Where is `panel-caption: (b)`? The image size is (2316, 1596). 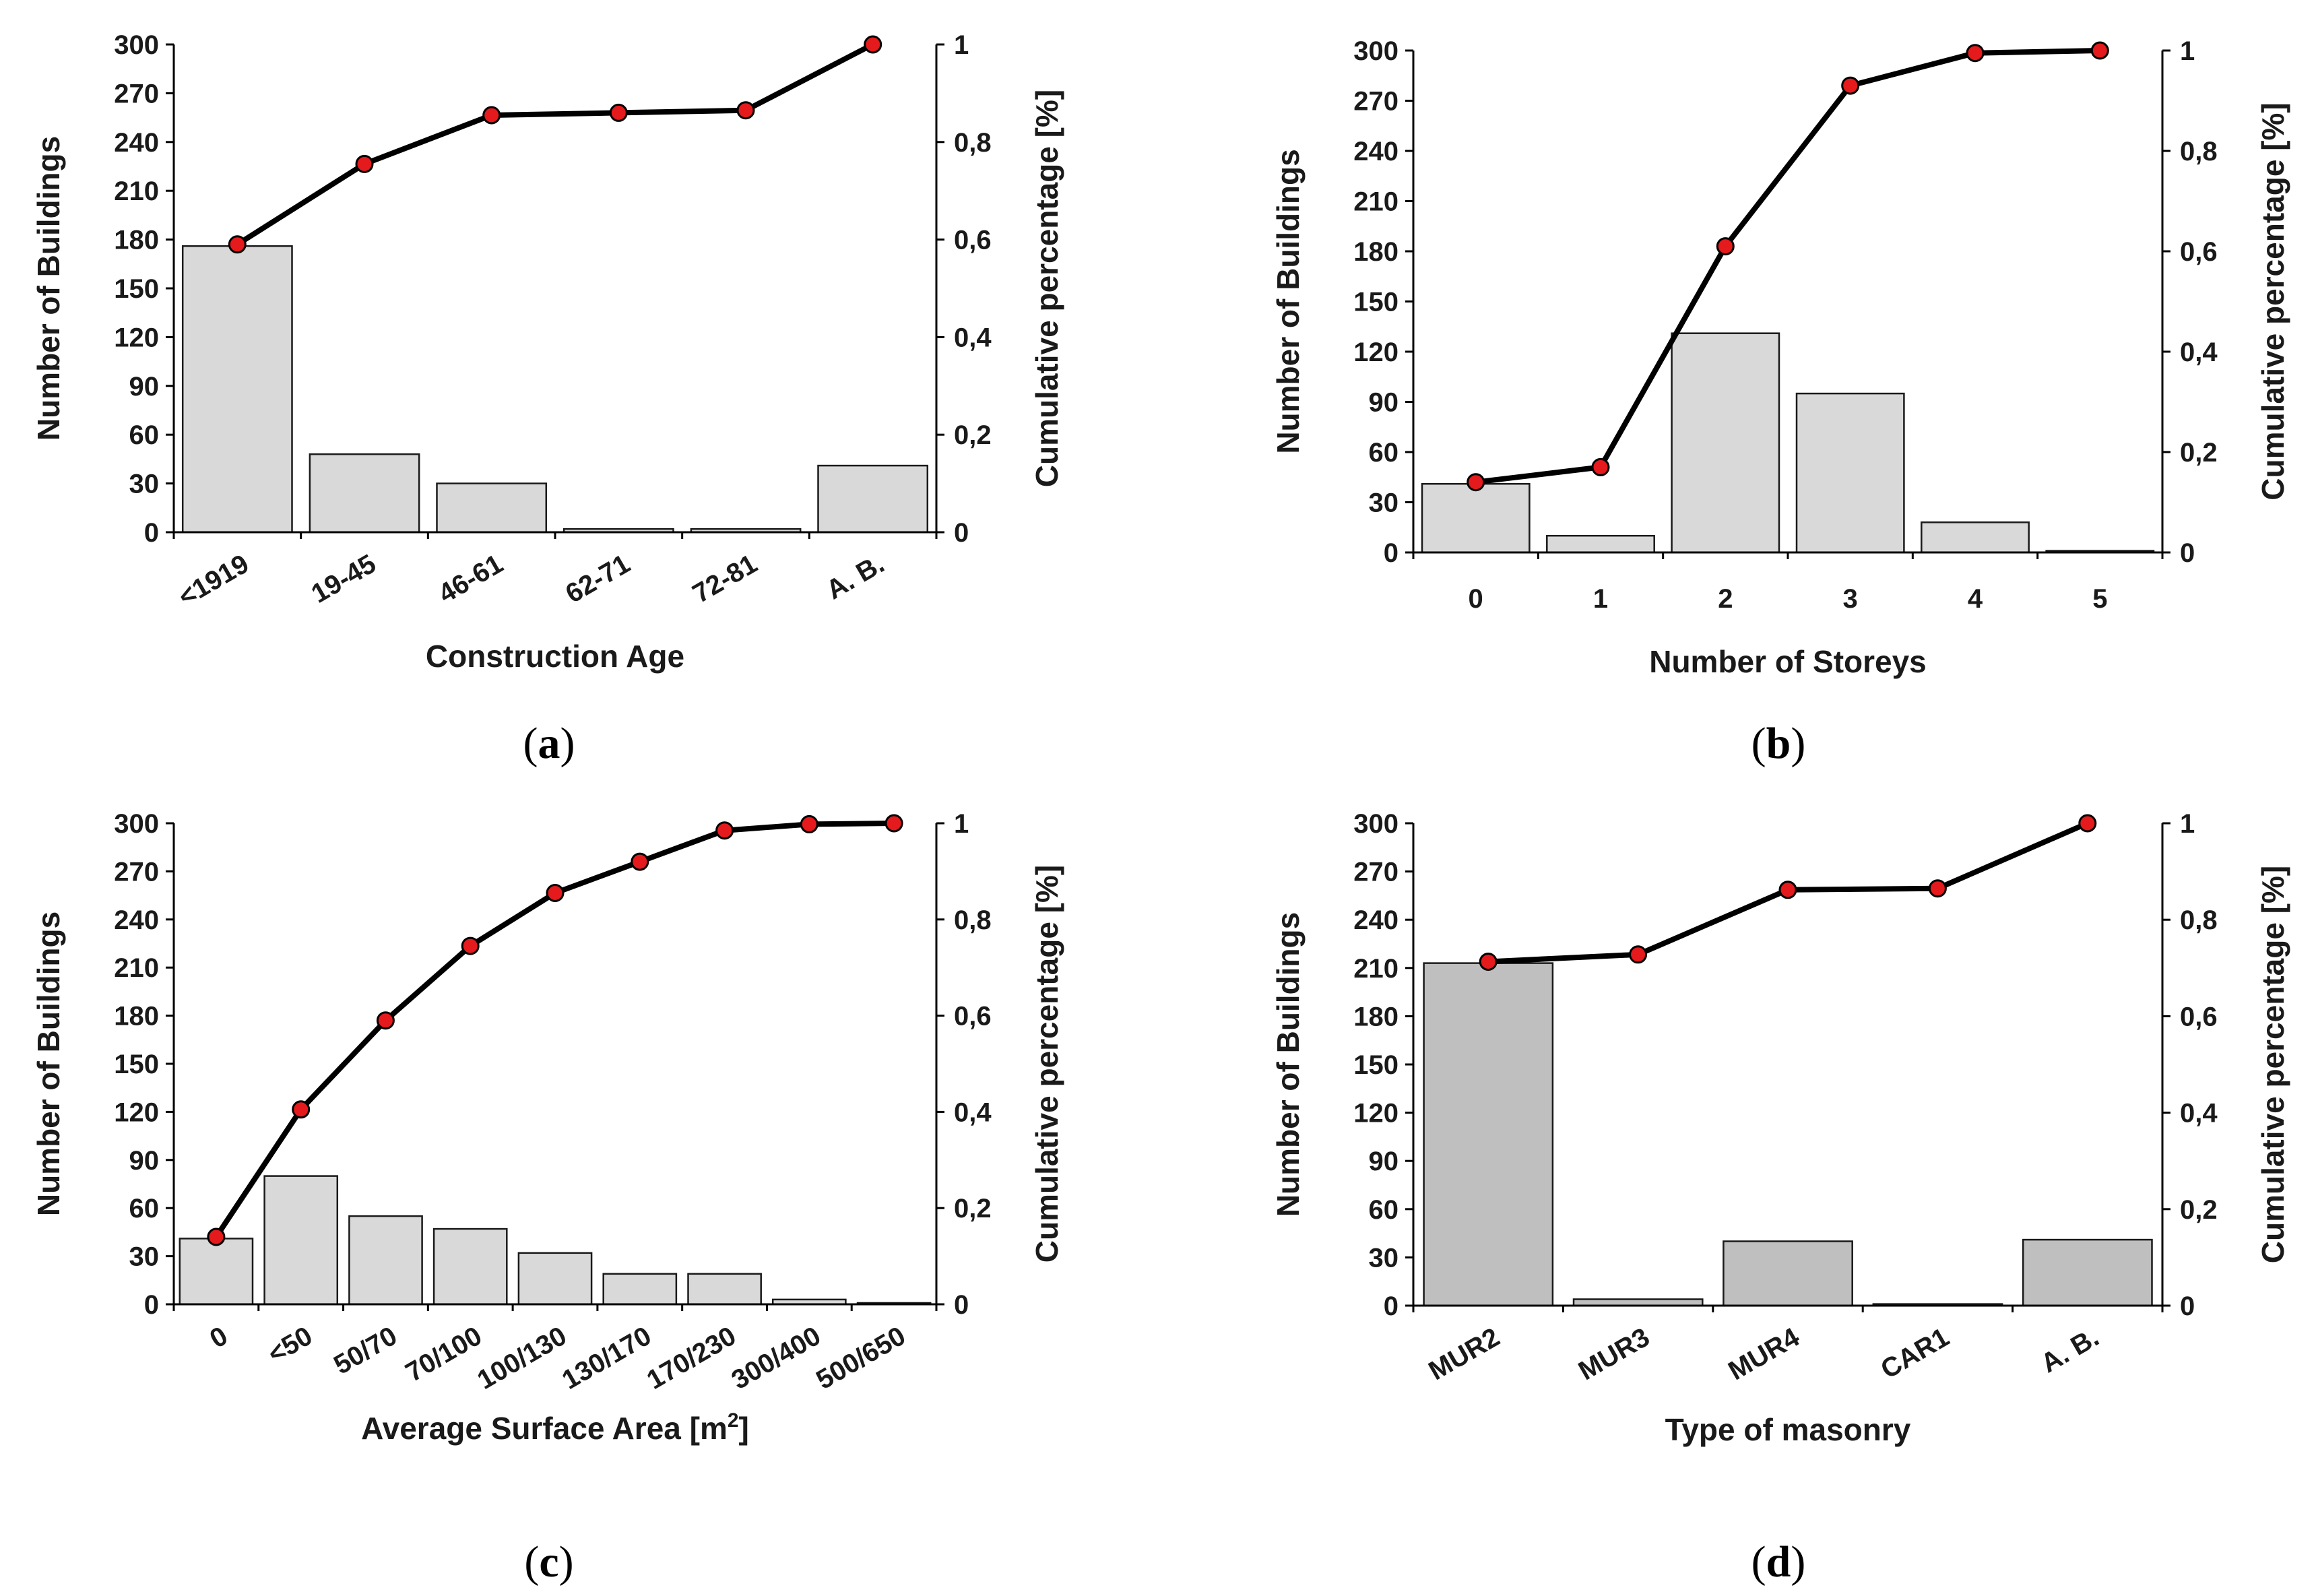
panel-caption: (b) is located at coordinates (1778, 743).